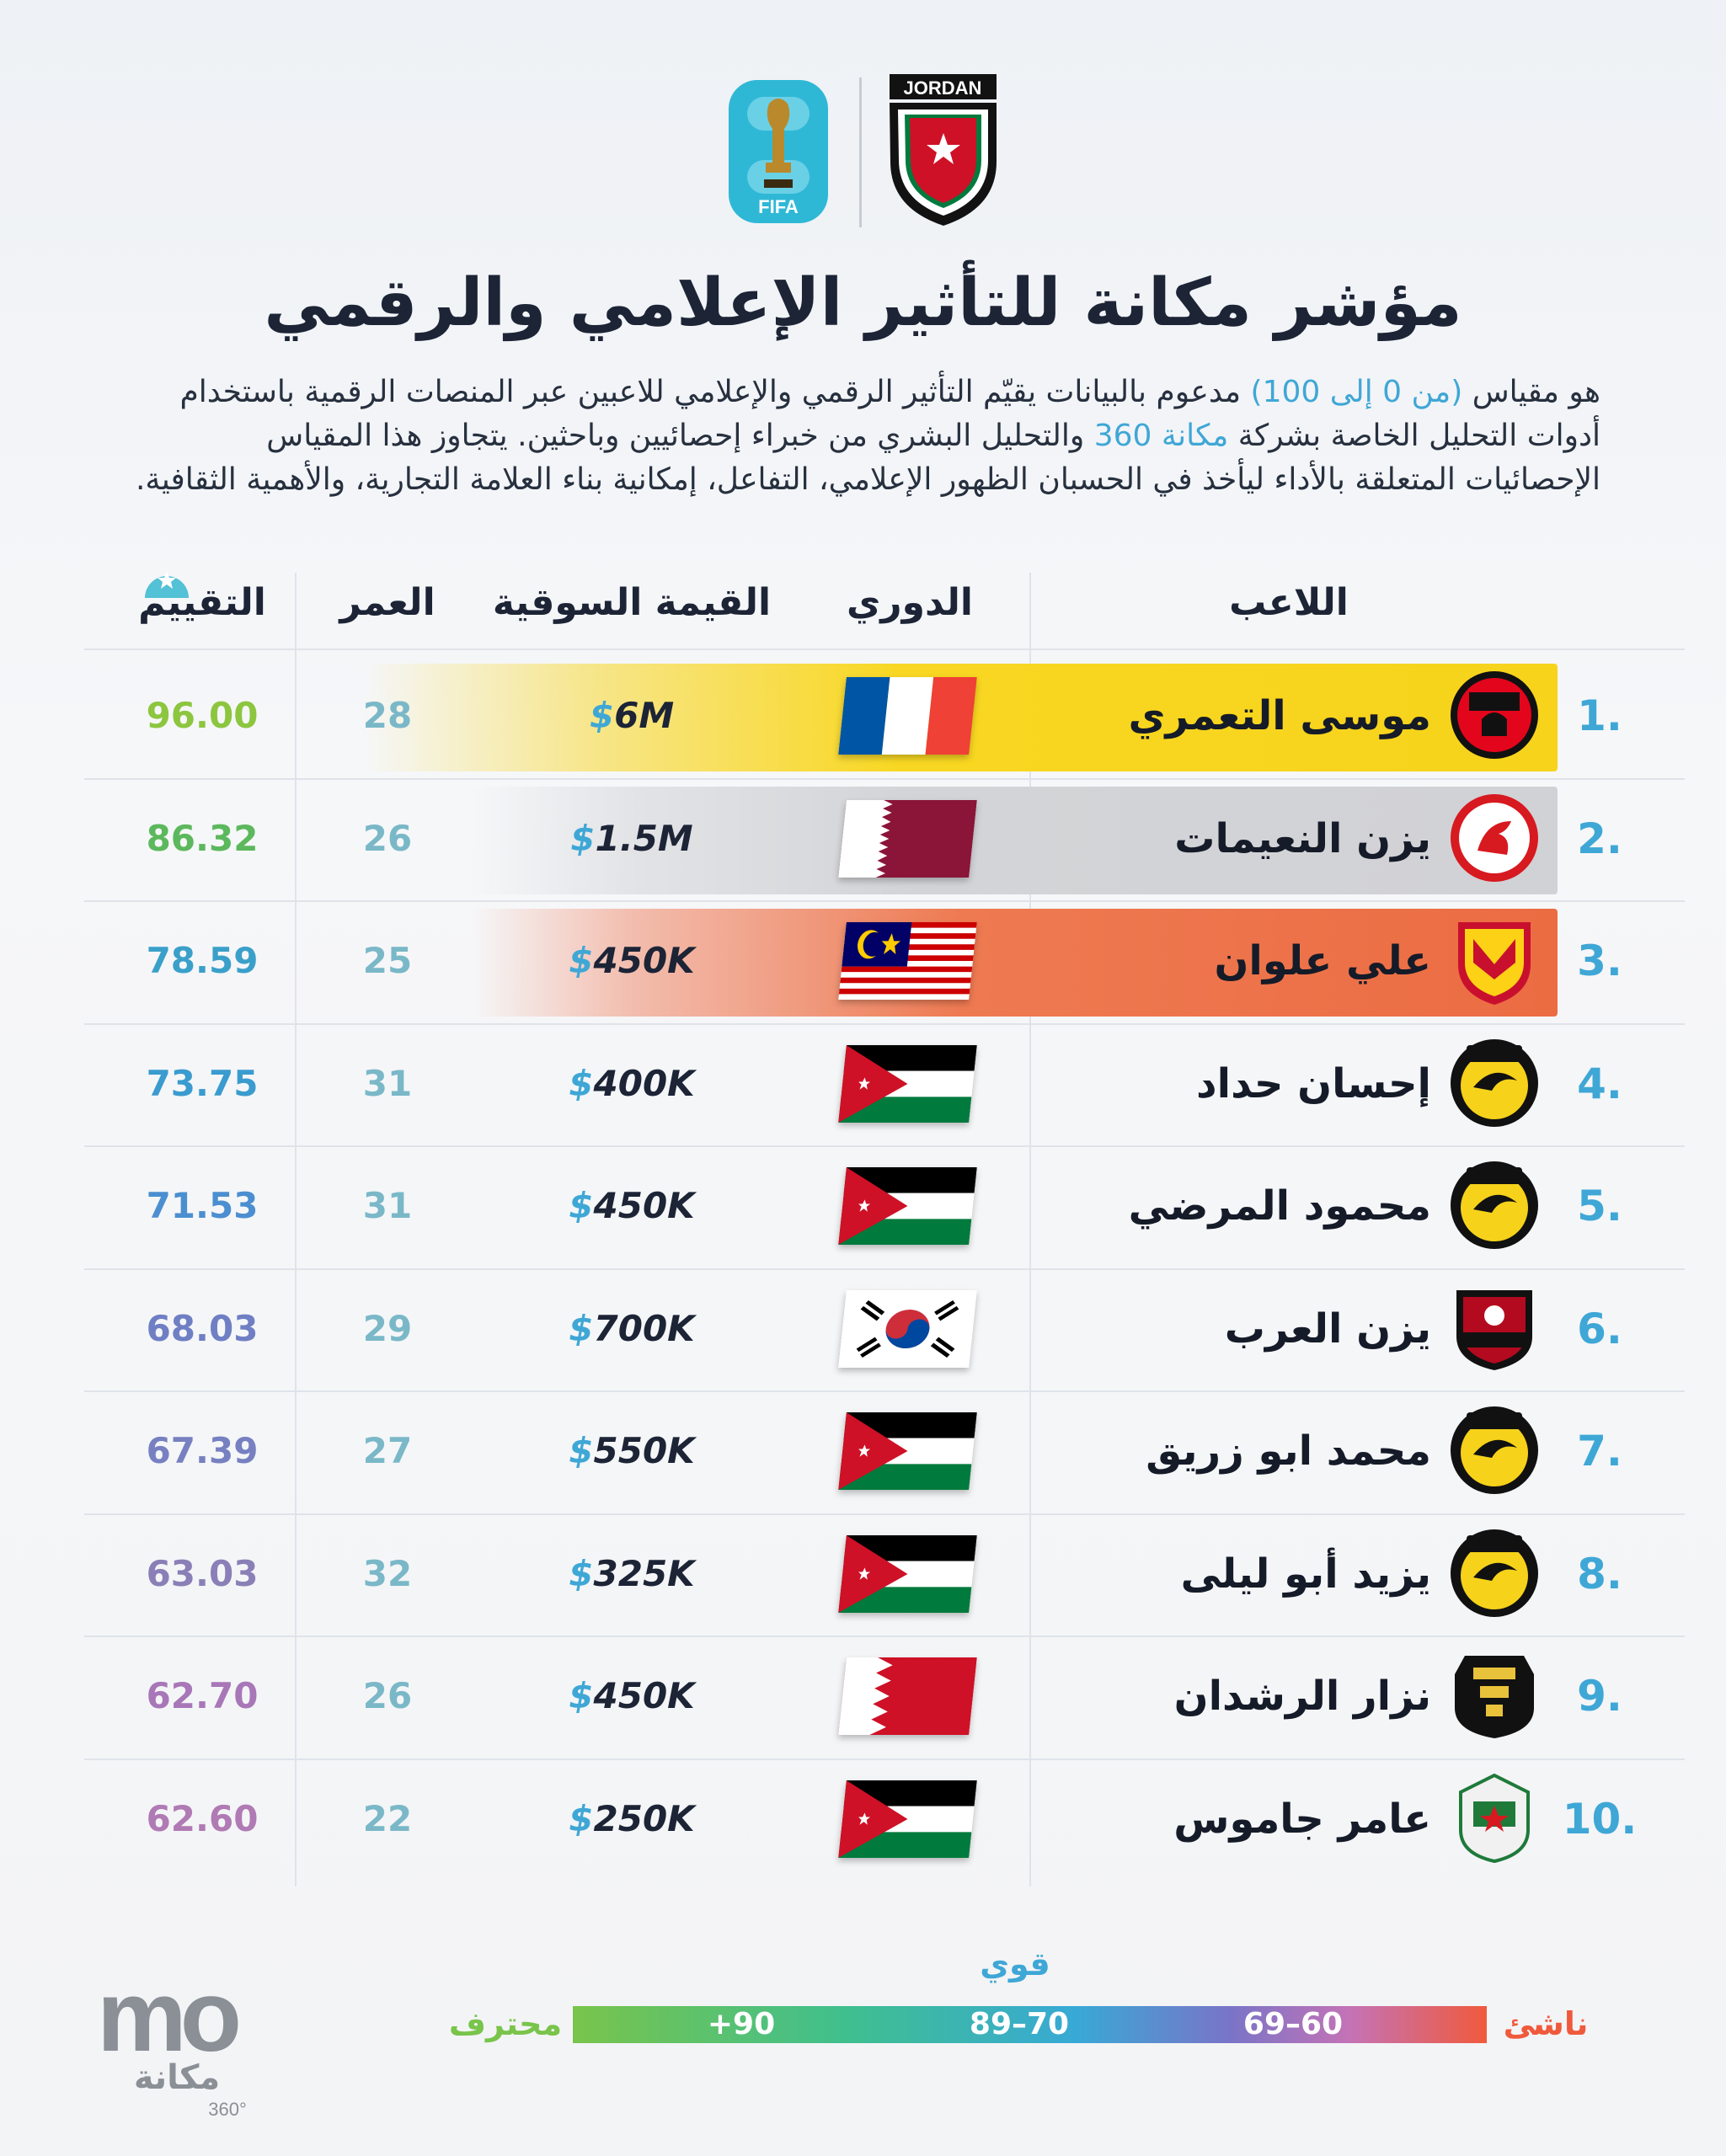 This screenshot has height=2156, width=1726. What do you see at coordinates (644, 1818) in the screenshot?
I see `market-value-amount: 250K` at bounding box center [644, 1818].